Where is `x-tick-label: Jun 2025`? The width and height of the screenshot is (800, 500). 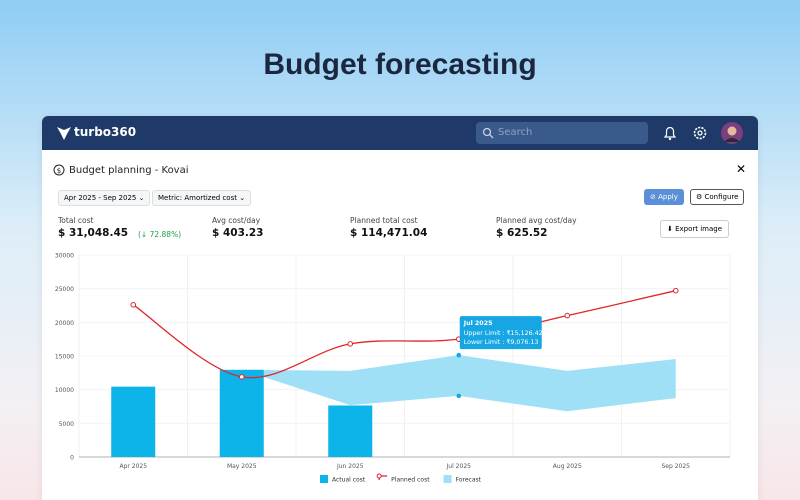
x-tick-label: Jun 2025 is located at coordinates (350, 466).